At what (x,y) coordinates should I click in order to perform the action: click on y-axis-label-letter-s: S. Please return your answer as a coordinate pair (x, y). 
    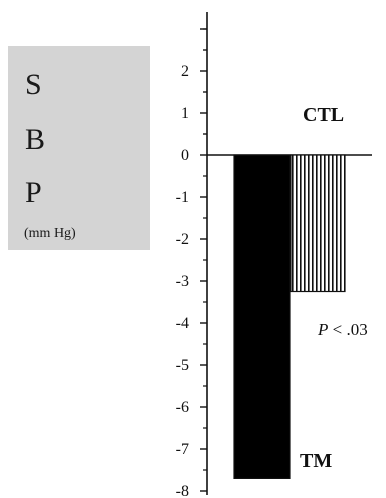
    Looking at the image, I should click on (33, 84).